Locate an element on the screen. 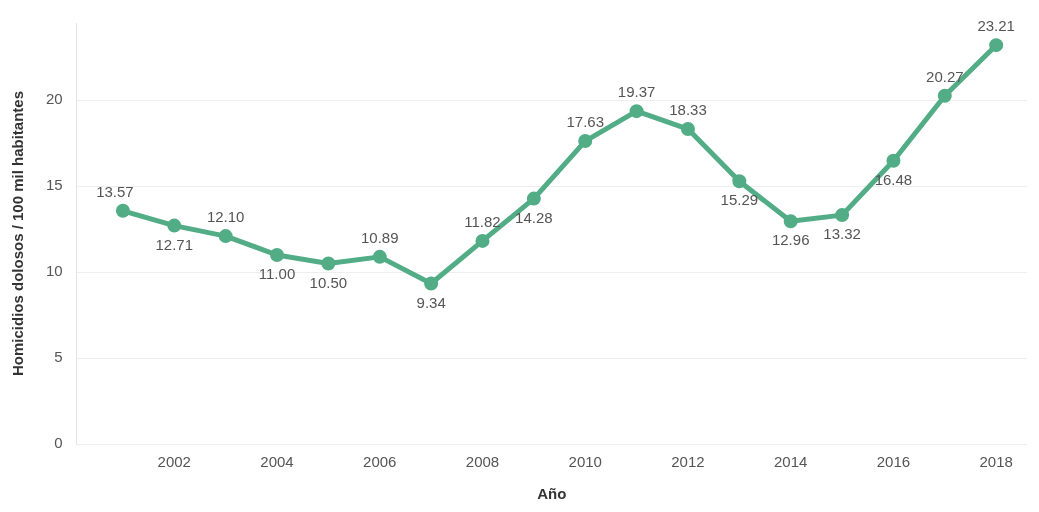 This screenshot has height=512, width=1039. y-tick-label: 20 is located at coordinates (54, 99).